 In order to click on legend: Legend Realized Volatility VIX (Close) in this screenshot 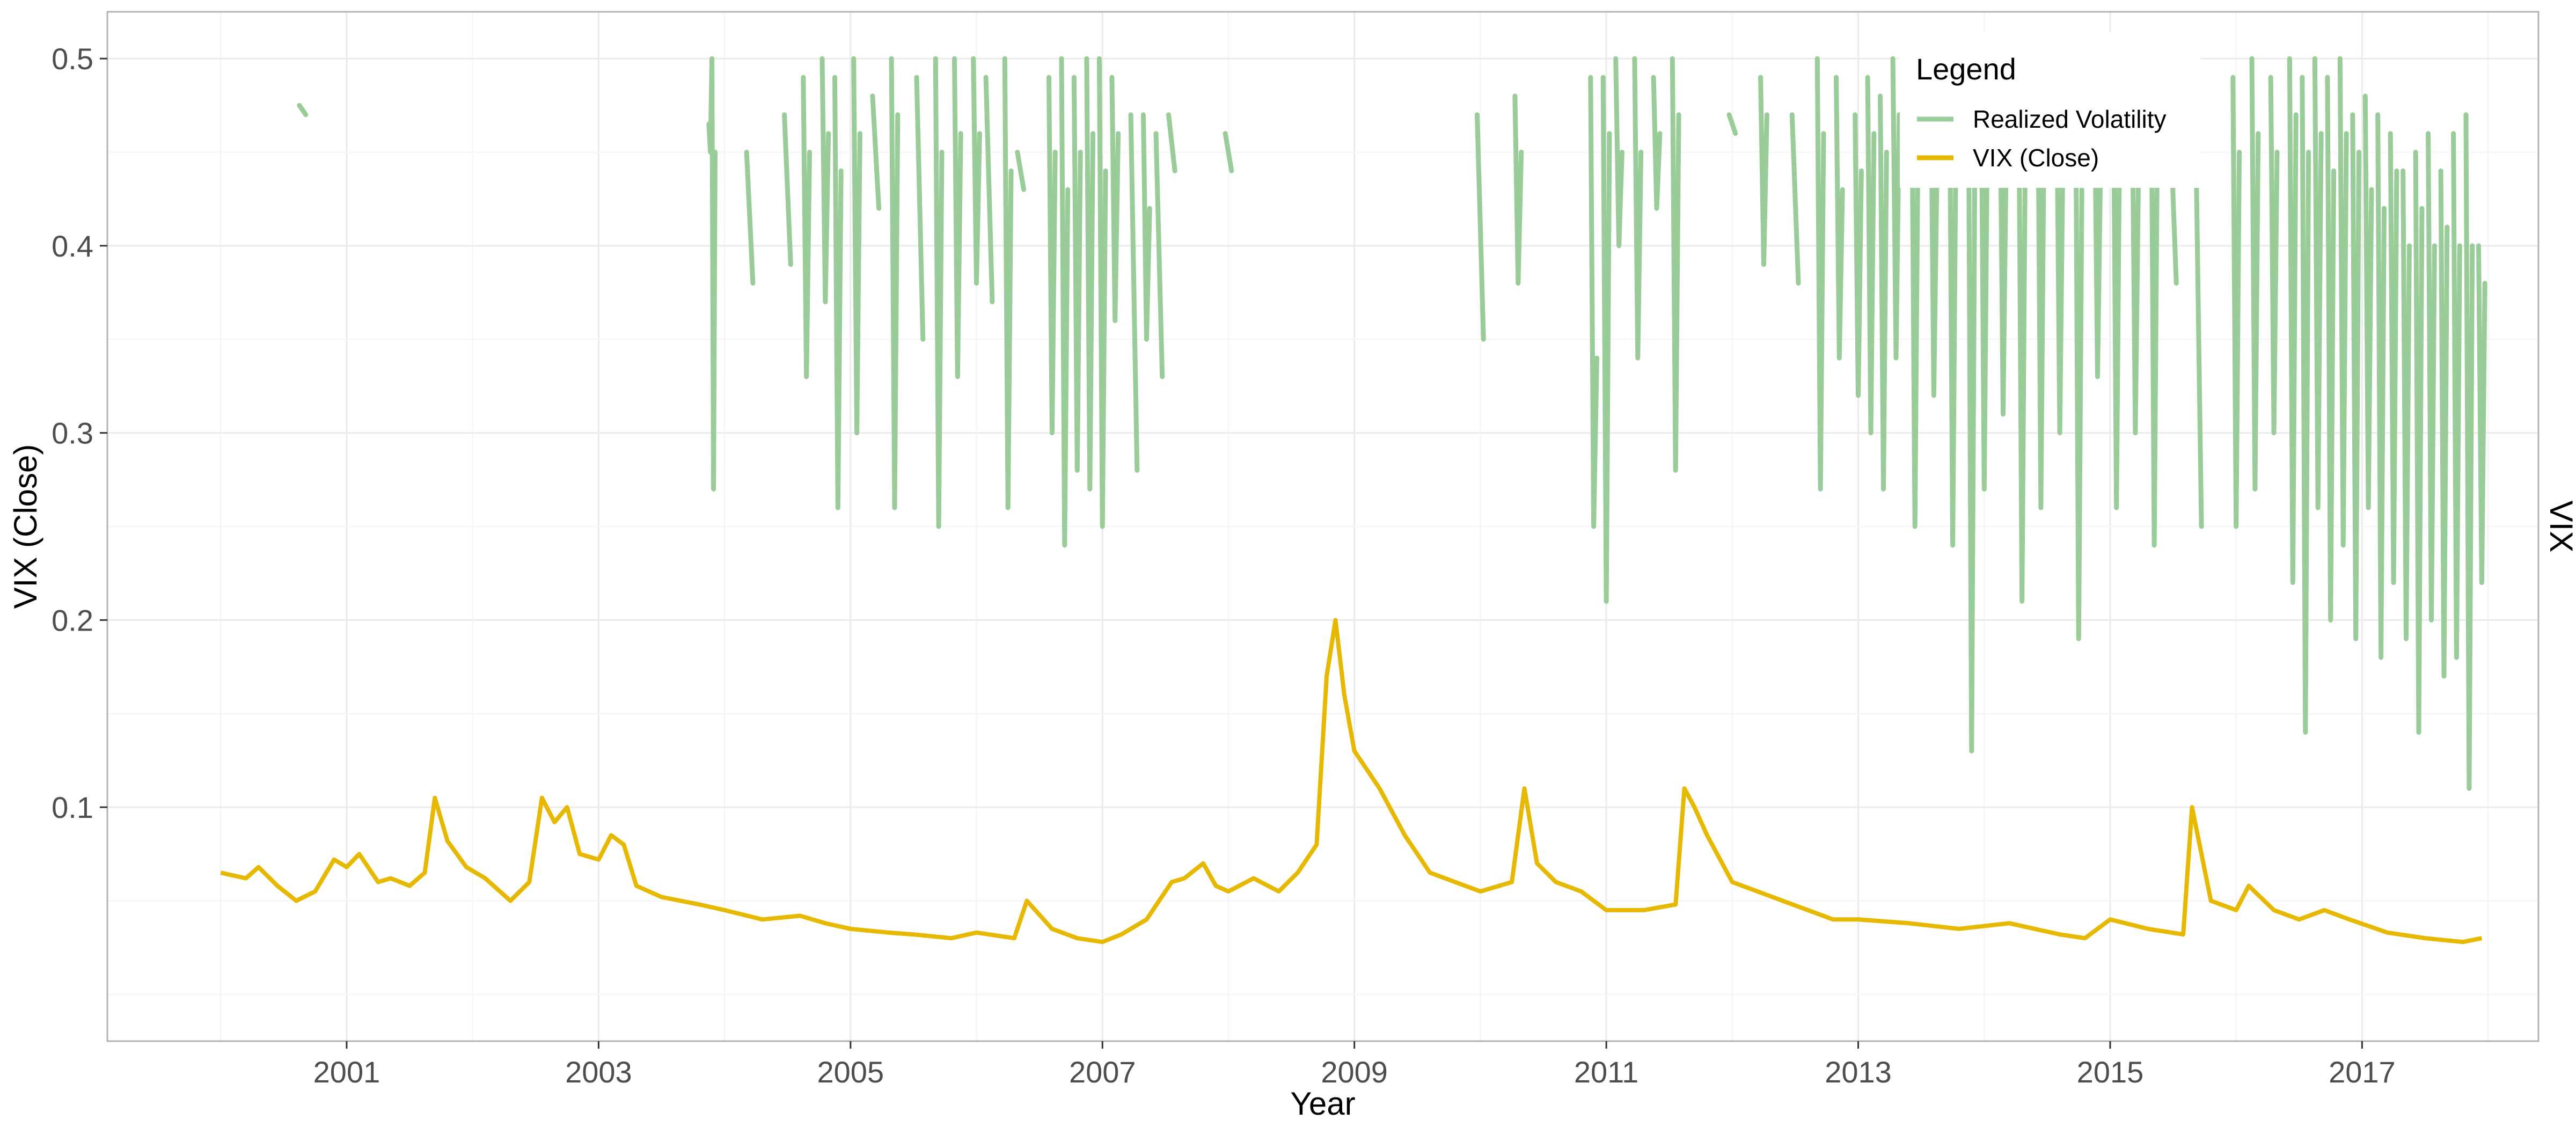, I will do `click(2050, 110)`.